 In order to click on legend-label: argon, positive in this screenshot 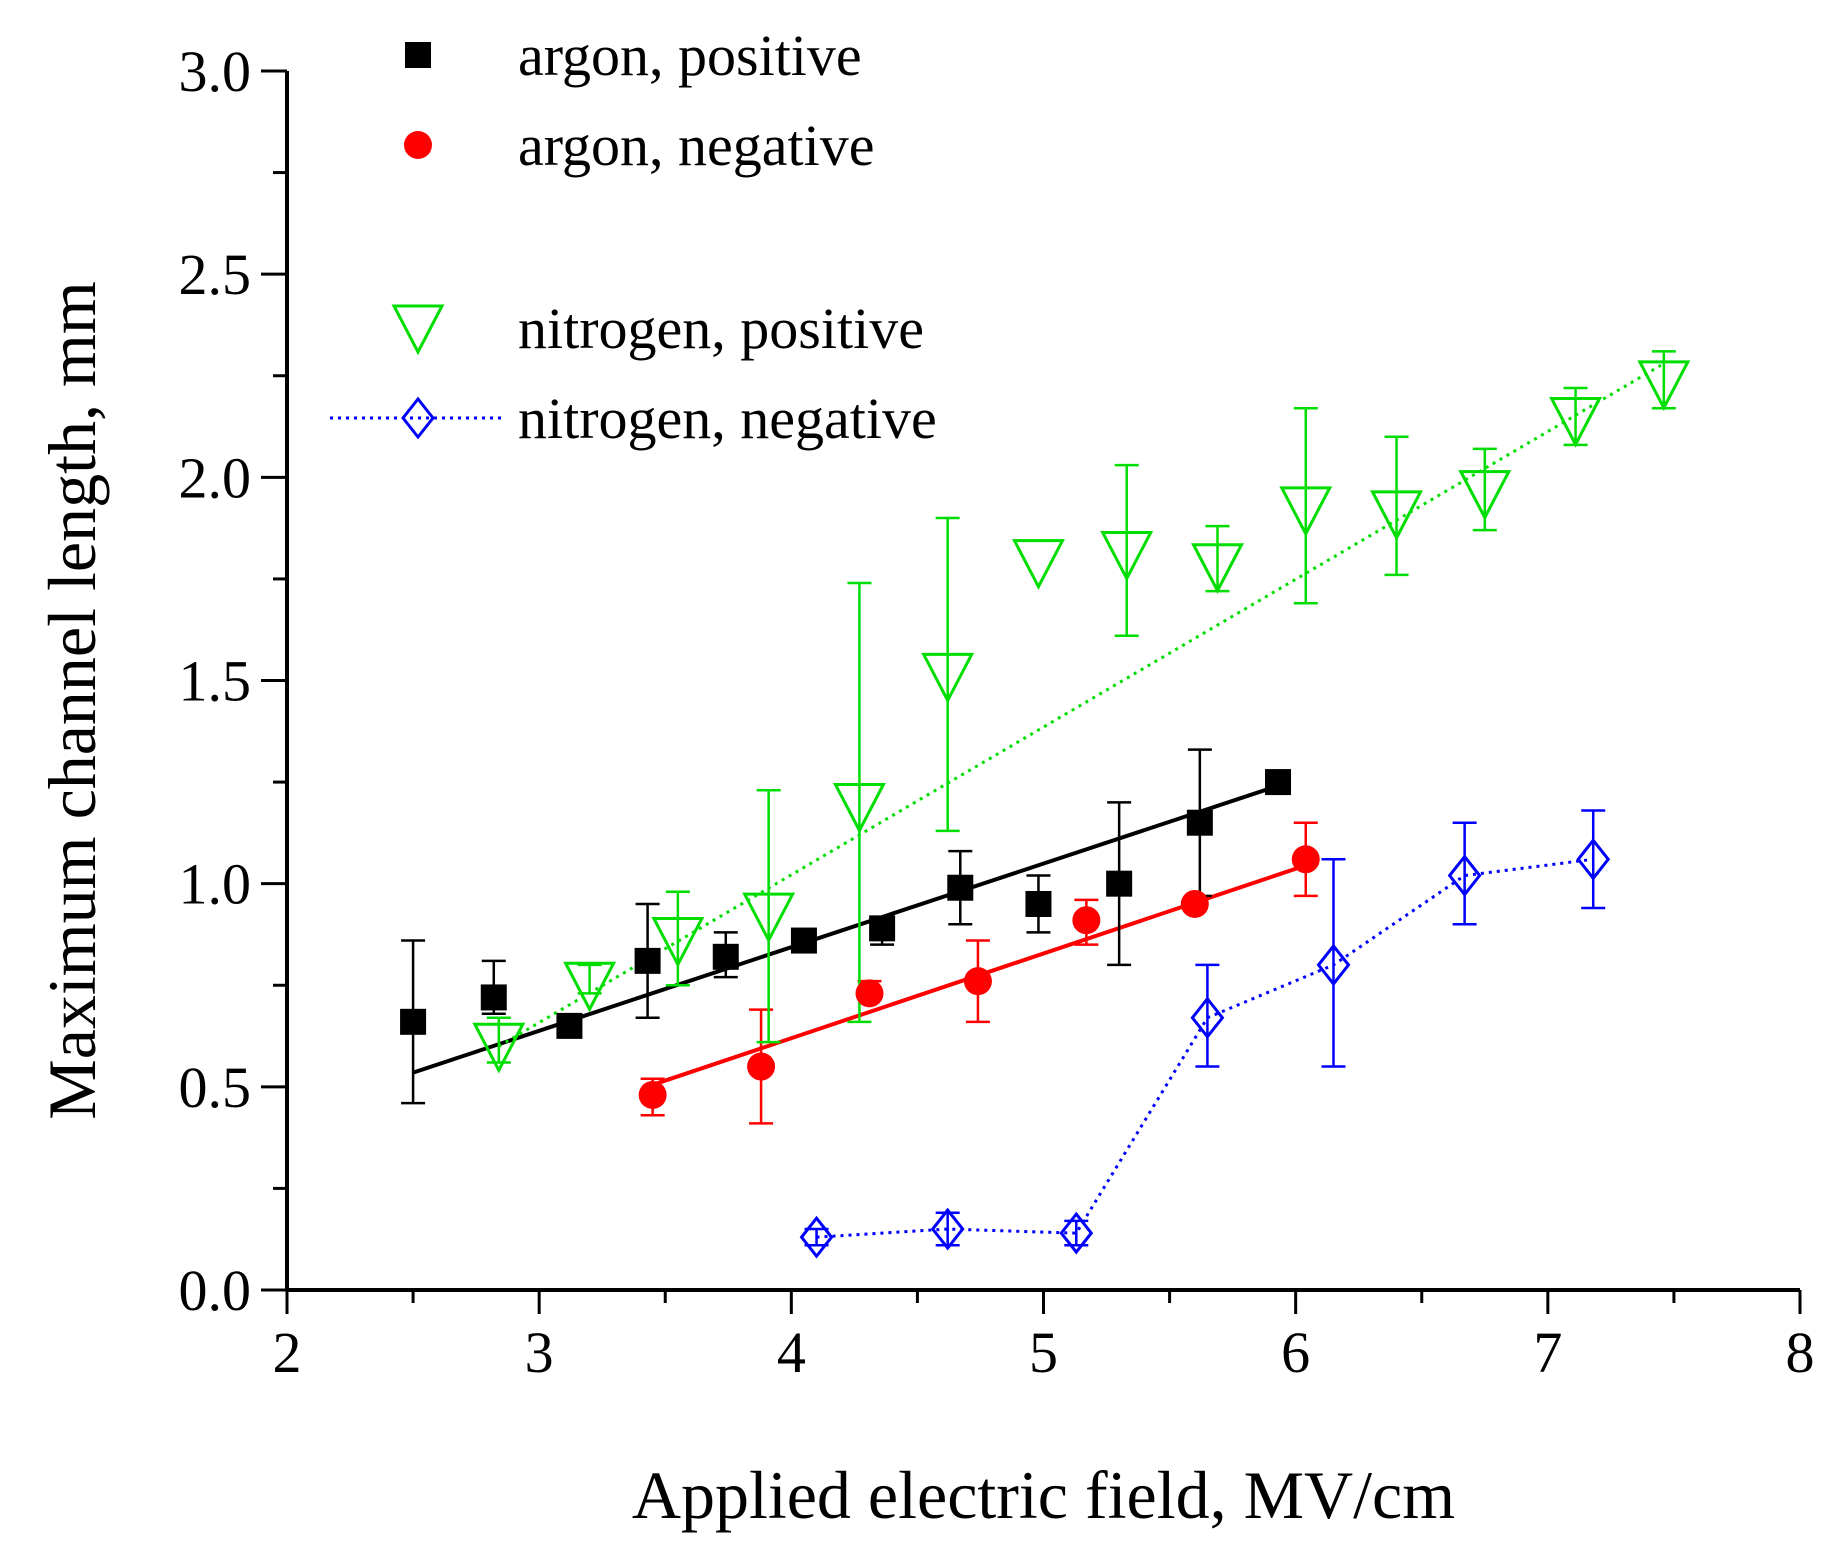, I will do `click(690, 55)`.